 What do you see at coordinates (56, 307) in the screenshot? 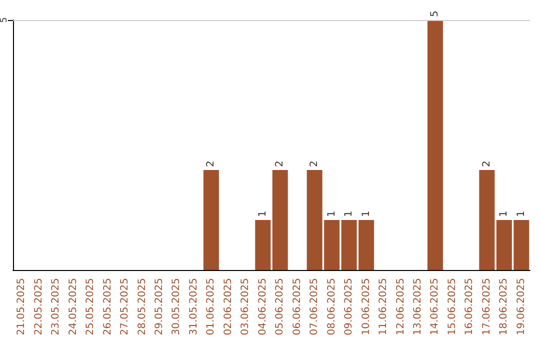
I see `x-tick-label: 23.05.2025` at bounding box center [56, 307].